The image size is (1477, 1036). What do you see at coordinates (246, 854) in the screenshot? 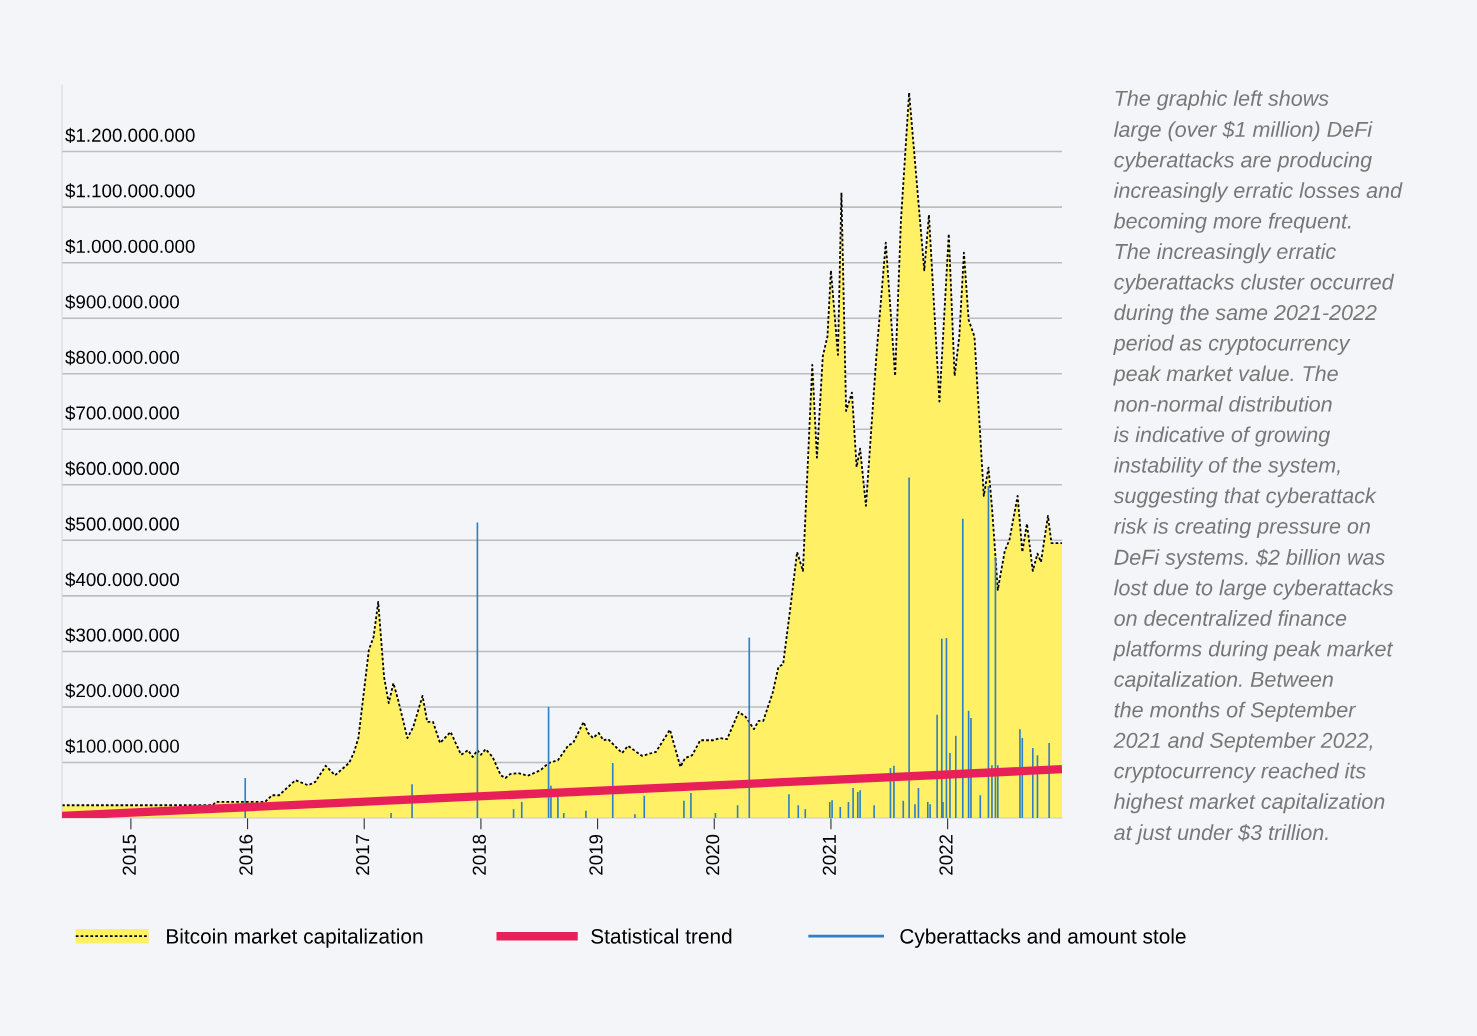
I see `x-tick-label: 2016` at bounding box center [246, 854].